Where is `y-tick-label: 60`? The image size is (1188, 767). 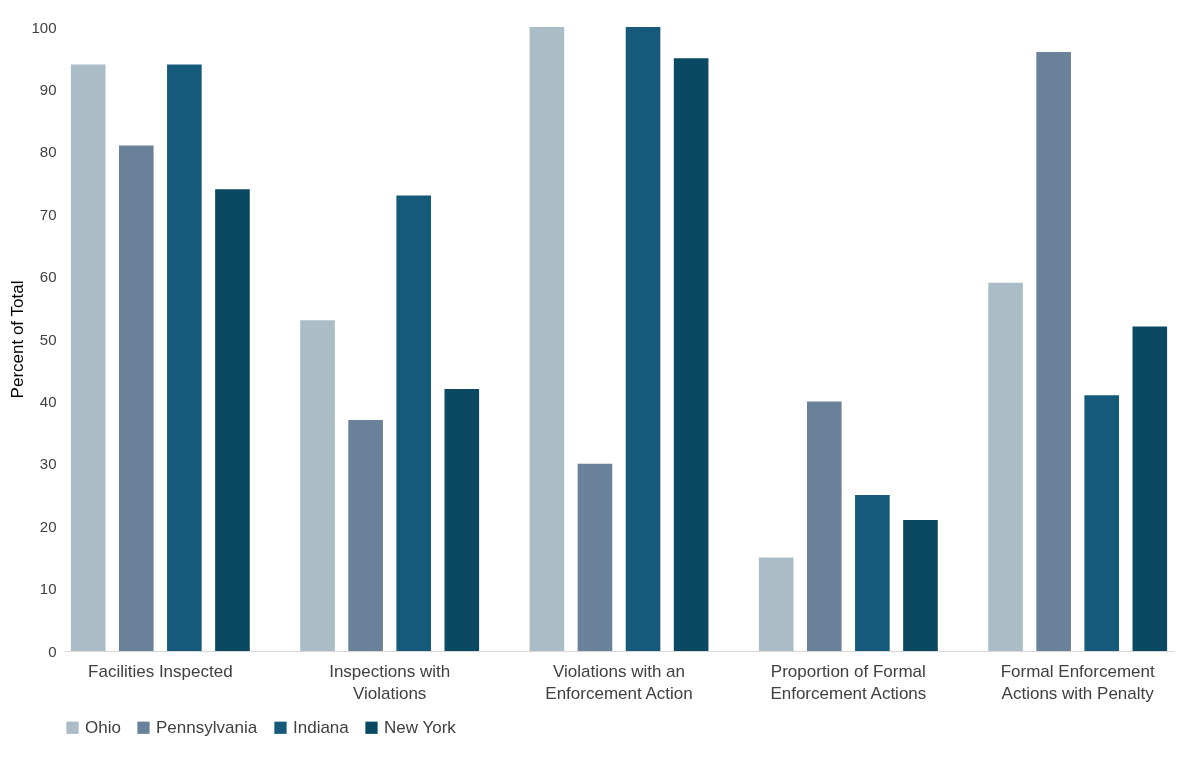
y-tick-label: 60 is located at coordinates (48, 277).